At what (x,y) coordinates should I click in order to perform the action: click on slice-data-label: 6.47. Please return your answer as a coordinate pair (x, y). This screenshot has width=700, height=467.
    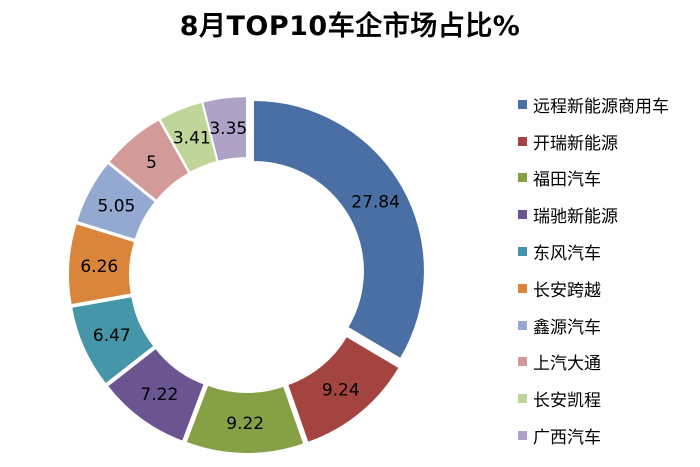
    Looking at the image, I should click on (112, 336).